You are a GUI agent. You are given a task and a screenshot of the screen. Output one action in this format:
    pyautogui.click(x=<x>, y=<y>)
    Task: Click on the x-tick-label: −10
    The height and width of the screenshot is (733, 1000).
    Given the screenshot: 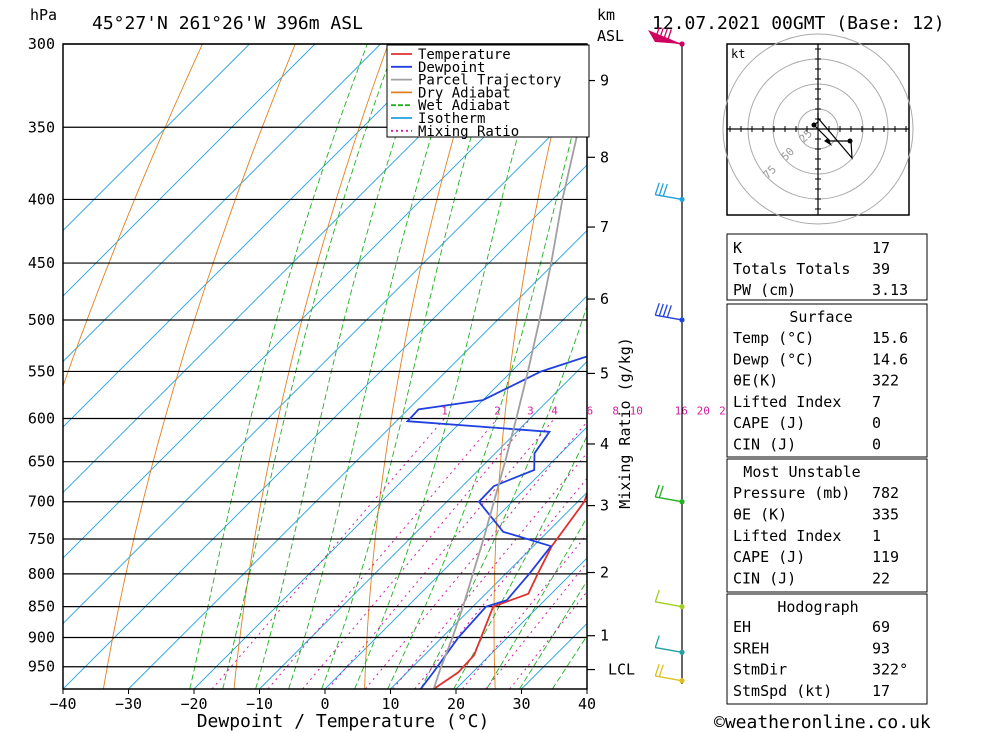 What is the action you would take?
    pyautogui.click(x=259, y=704)
    